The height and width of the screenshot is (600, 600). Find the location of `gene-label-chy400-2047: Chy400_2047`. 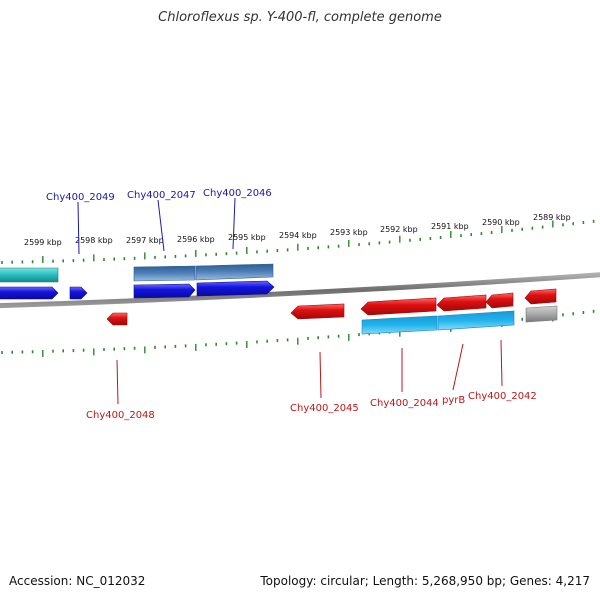

gene-label-chy400-2047: Chy400_2047 is located at coordinates (161, 195).